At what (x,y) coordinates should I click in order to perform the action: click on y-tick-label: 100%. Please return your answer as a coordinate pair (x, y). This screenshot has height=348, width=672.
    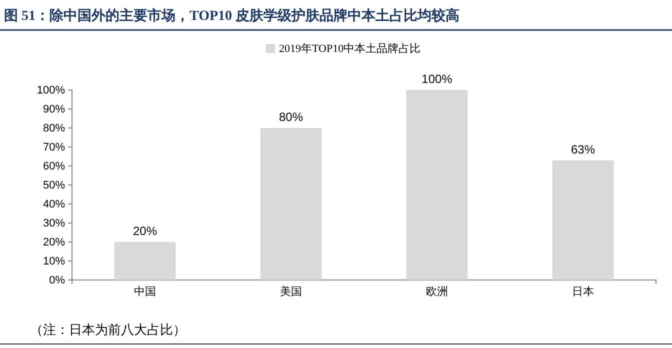
    Looking at the image, I should click on (51, 90).